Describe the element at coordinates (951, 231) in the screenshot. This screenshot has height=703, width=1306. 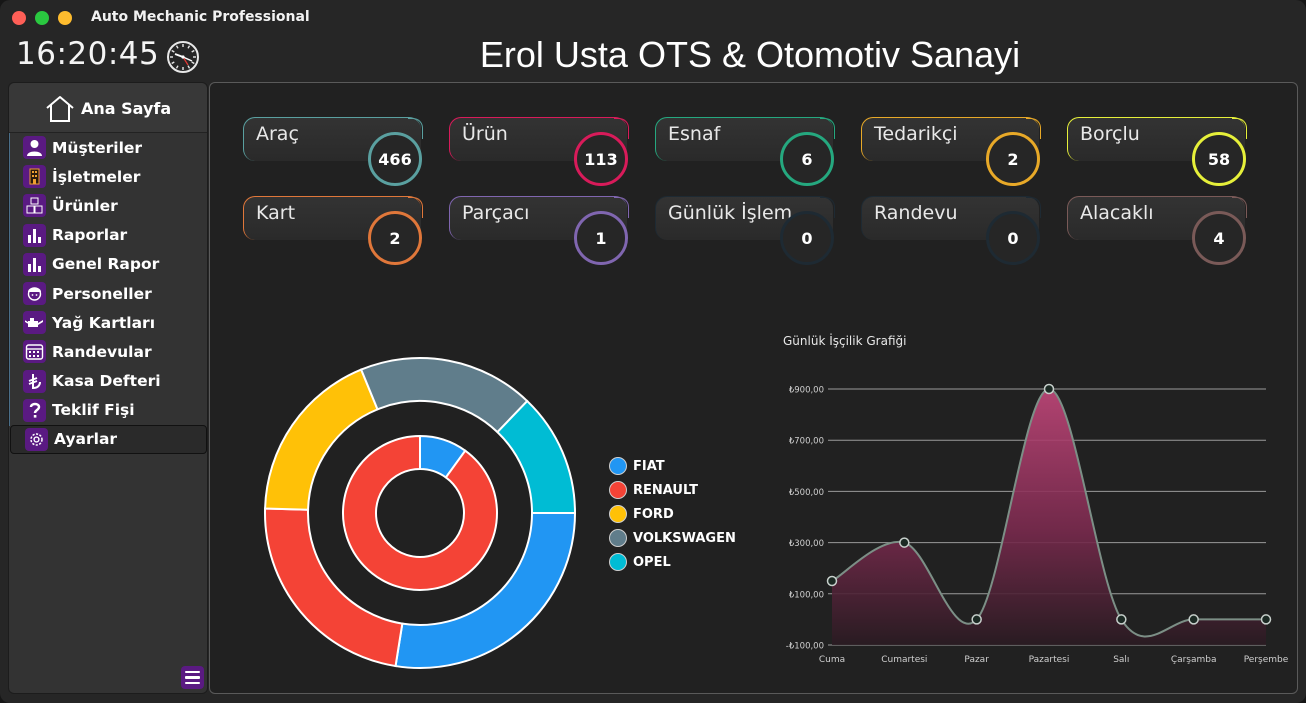
I see `stat-card: Randevu 0` at that location.